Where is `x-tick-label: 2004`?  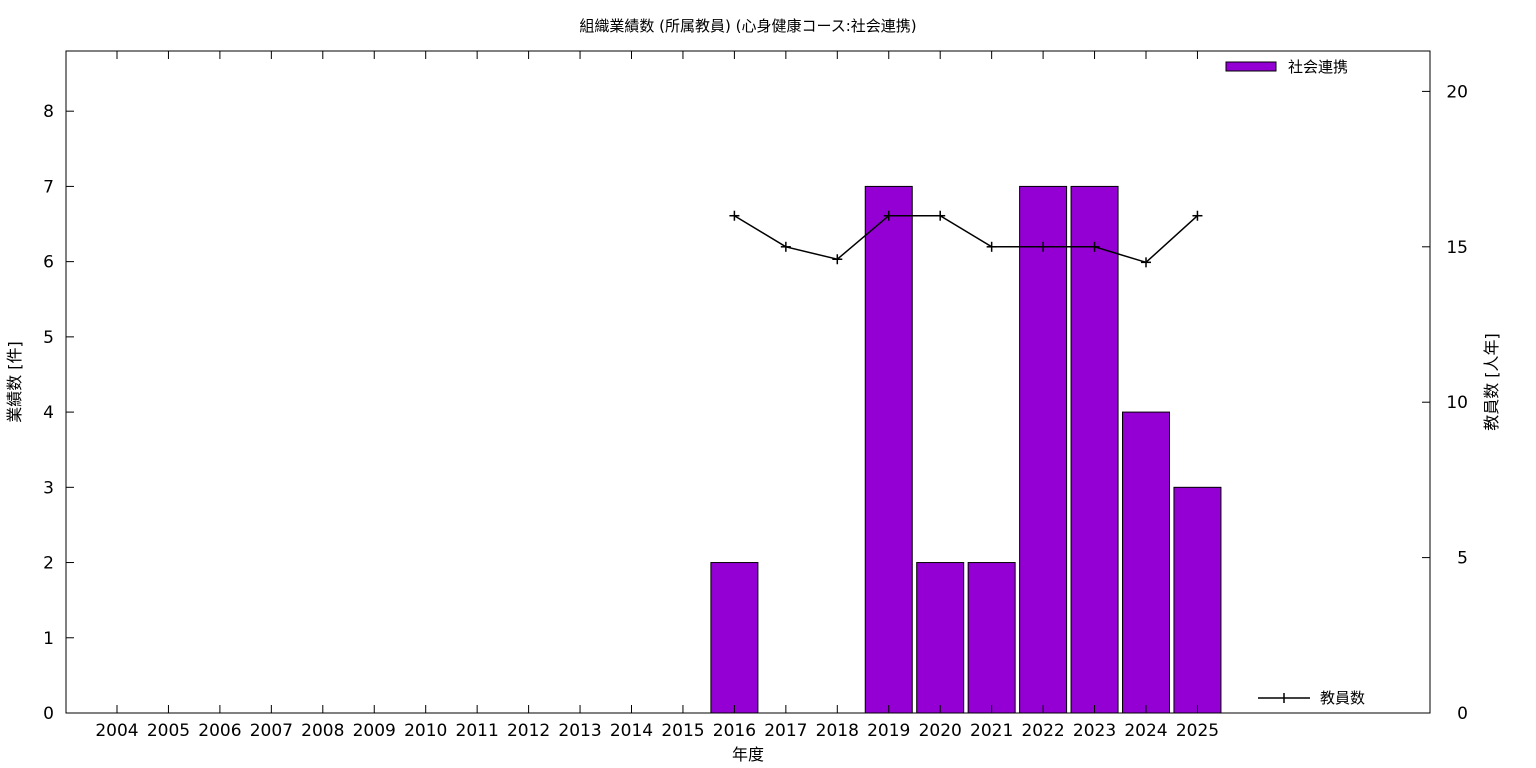 x-tick-label: 2004 is located at coordinates (116, 731).